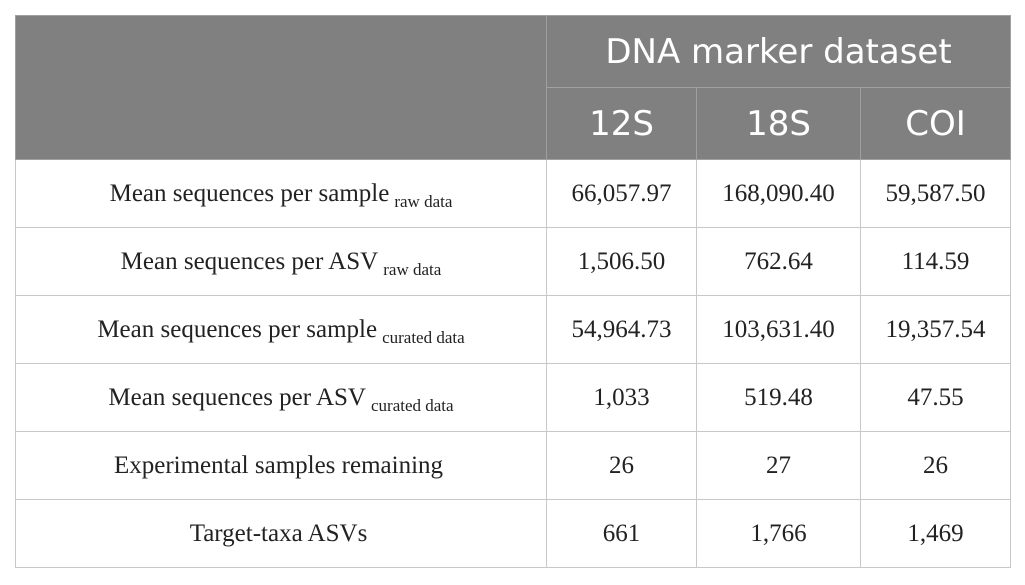 The image size is (1025, 585). I want to click on header-column-18s: 18S, so click(778, 123).